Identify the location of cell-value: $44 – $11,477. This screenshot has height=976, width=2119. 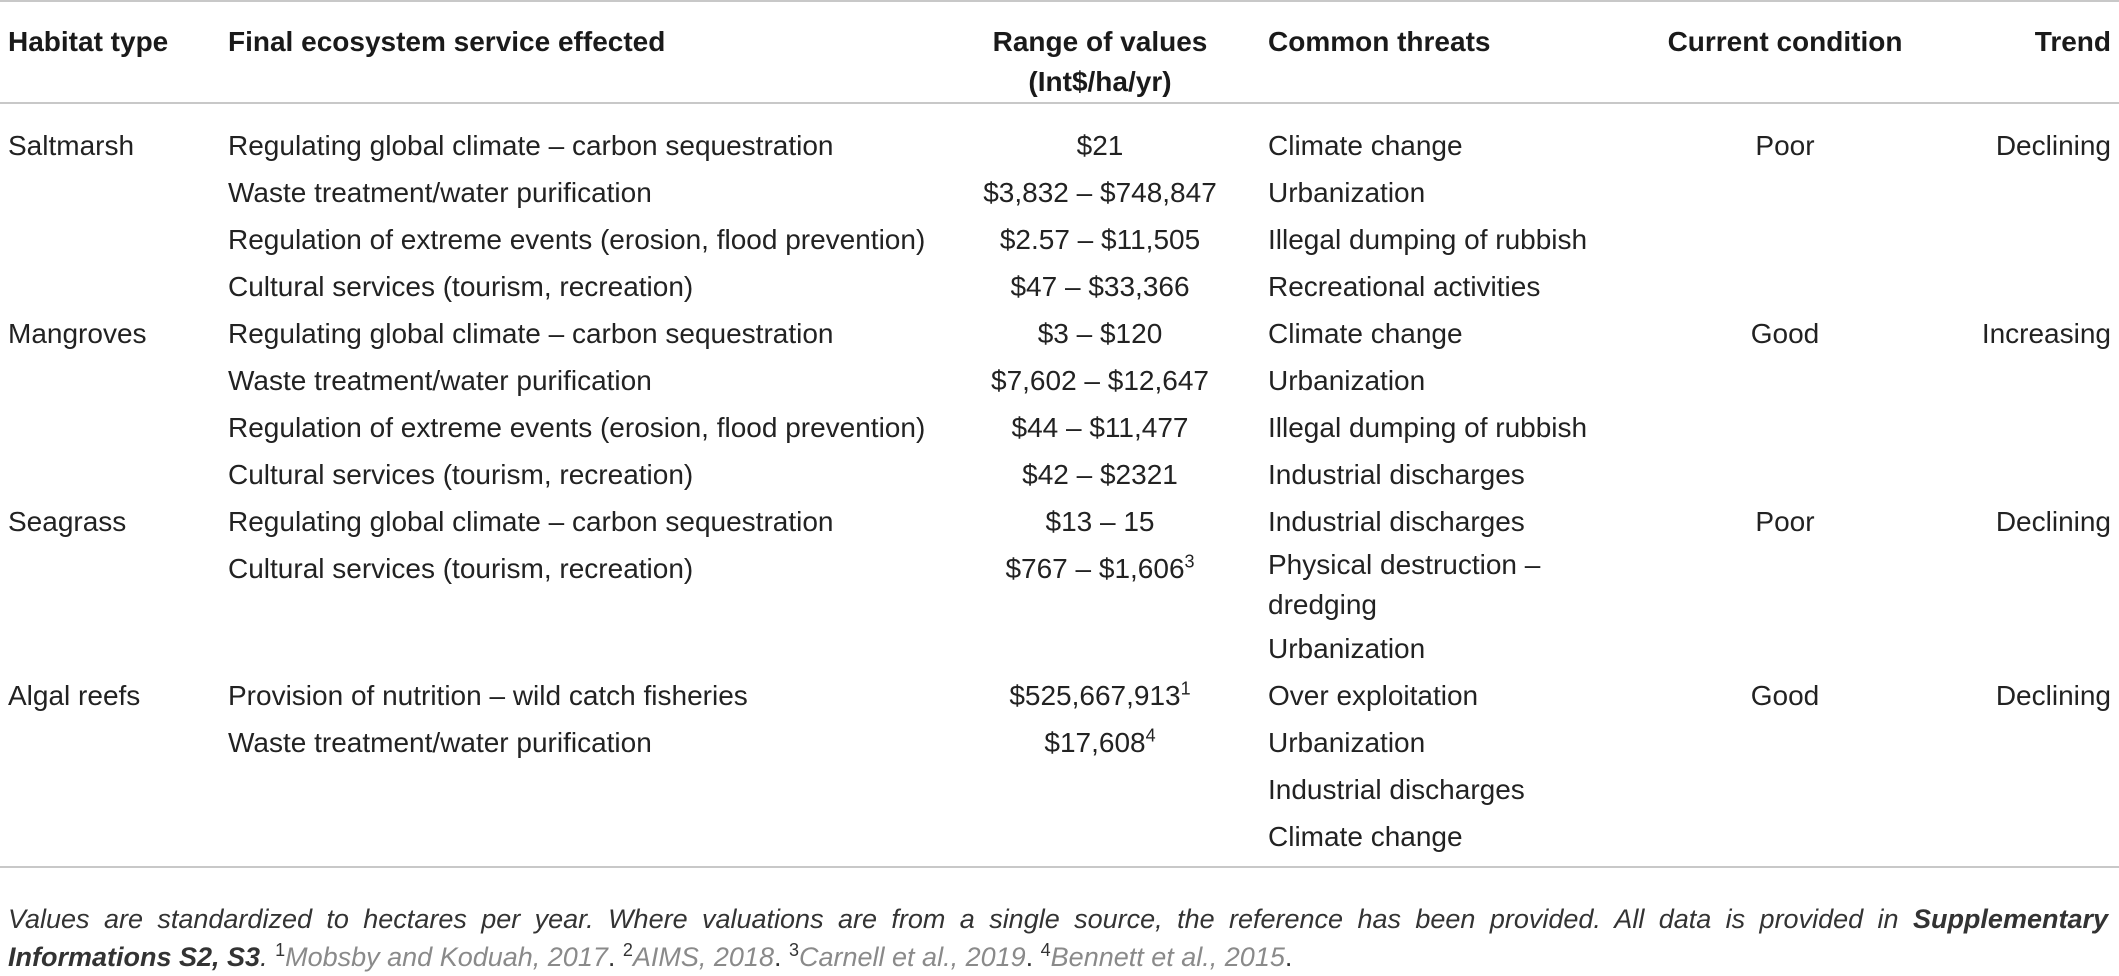
(1100, 427).